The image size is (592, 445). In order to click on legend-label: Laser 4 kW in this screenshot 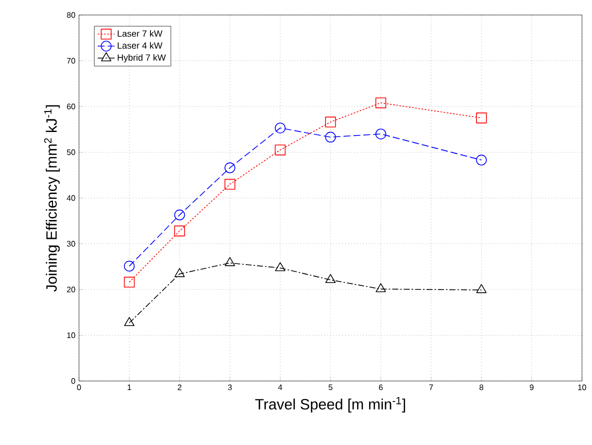, I will do `click(140, 45)`.